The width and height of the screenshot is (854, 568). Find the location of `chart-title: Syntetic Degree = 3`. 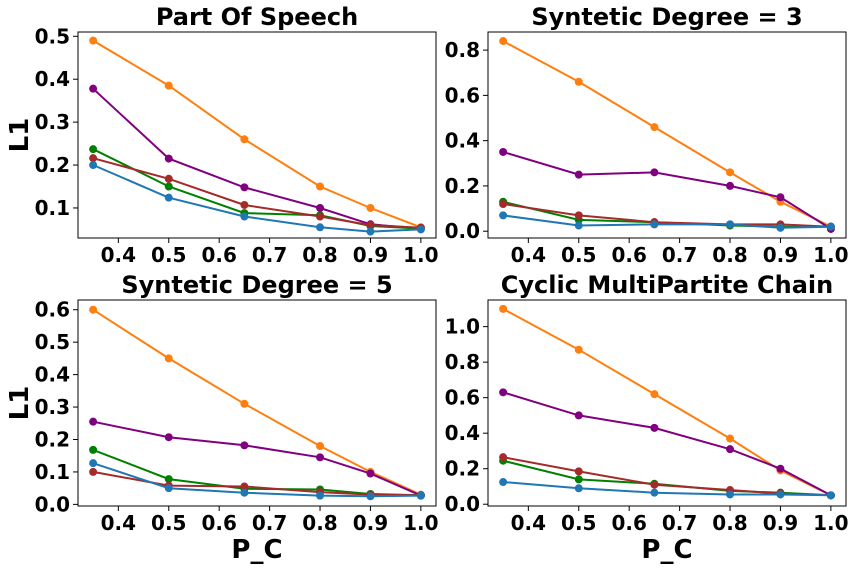

chart-title: Syntetic Degree = 3 is located at coordinates (666, 17).